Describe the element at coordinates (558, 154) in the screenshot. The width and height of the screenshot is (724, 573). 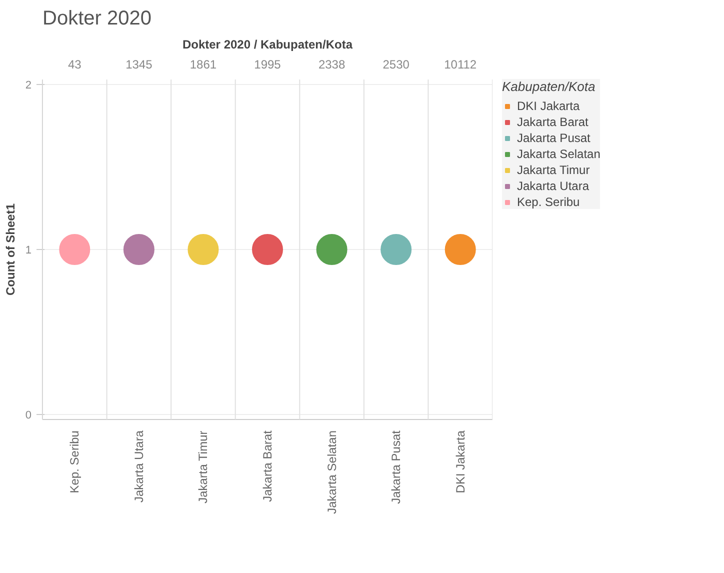
I see `legend-label: Jakarta Selatan` at that location.